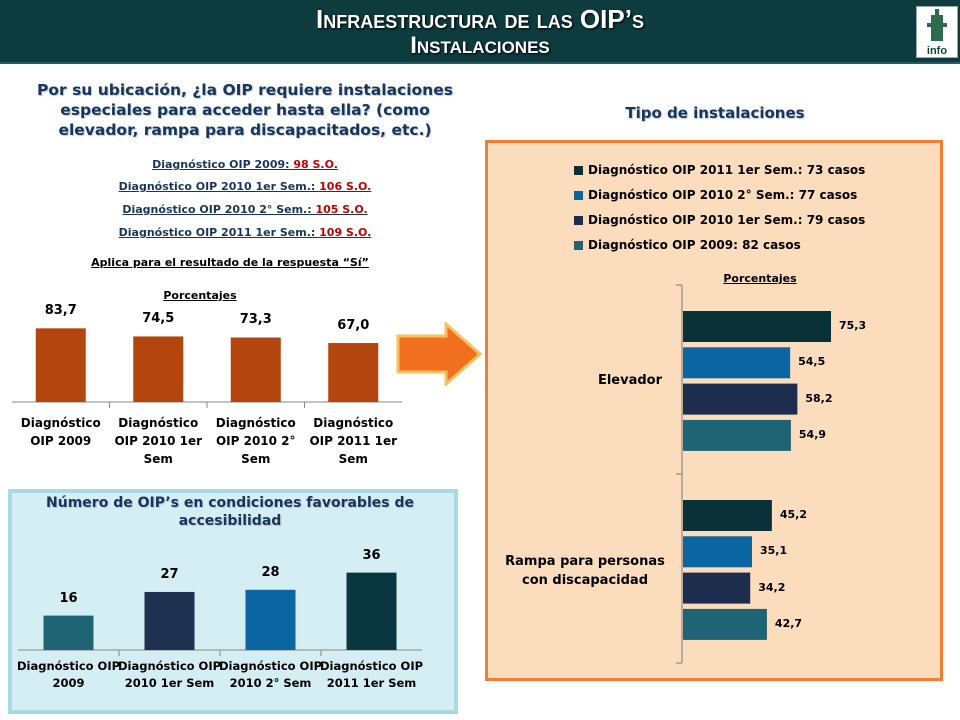 Image resolution: width=960 pixels, height=720 pixels. What do you see at coordinates (772, 587) in the screenshot?
I see `chart3-value-label: 34,2` at bounding box center [772, 587].